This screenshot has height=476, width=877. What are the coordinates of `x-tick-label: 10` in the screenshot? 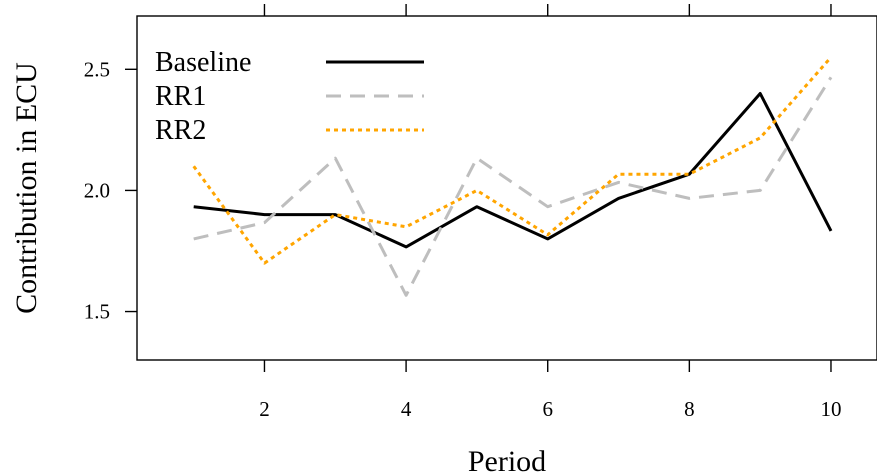 It's located at (830, 409).